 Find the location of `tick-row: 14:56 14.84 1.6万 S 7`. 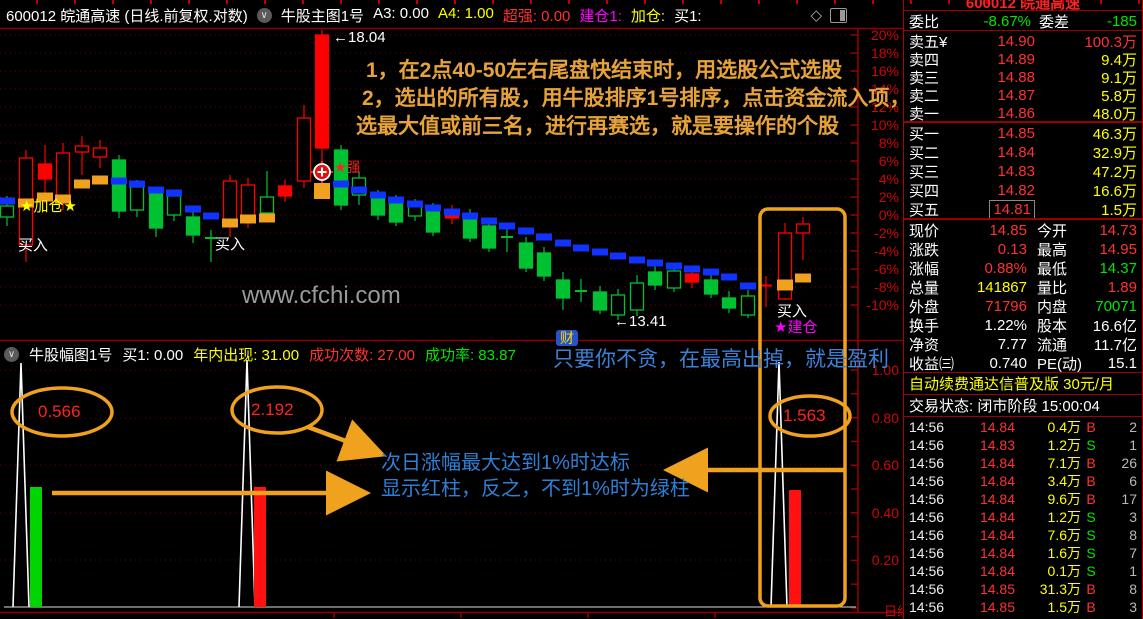

tick-row: 14:56 14.84 1.6万 S 7 is located at coordinates (1023, 552).